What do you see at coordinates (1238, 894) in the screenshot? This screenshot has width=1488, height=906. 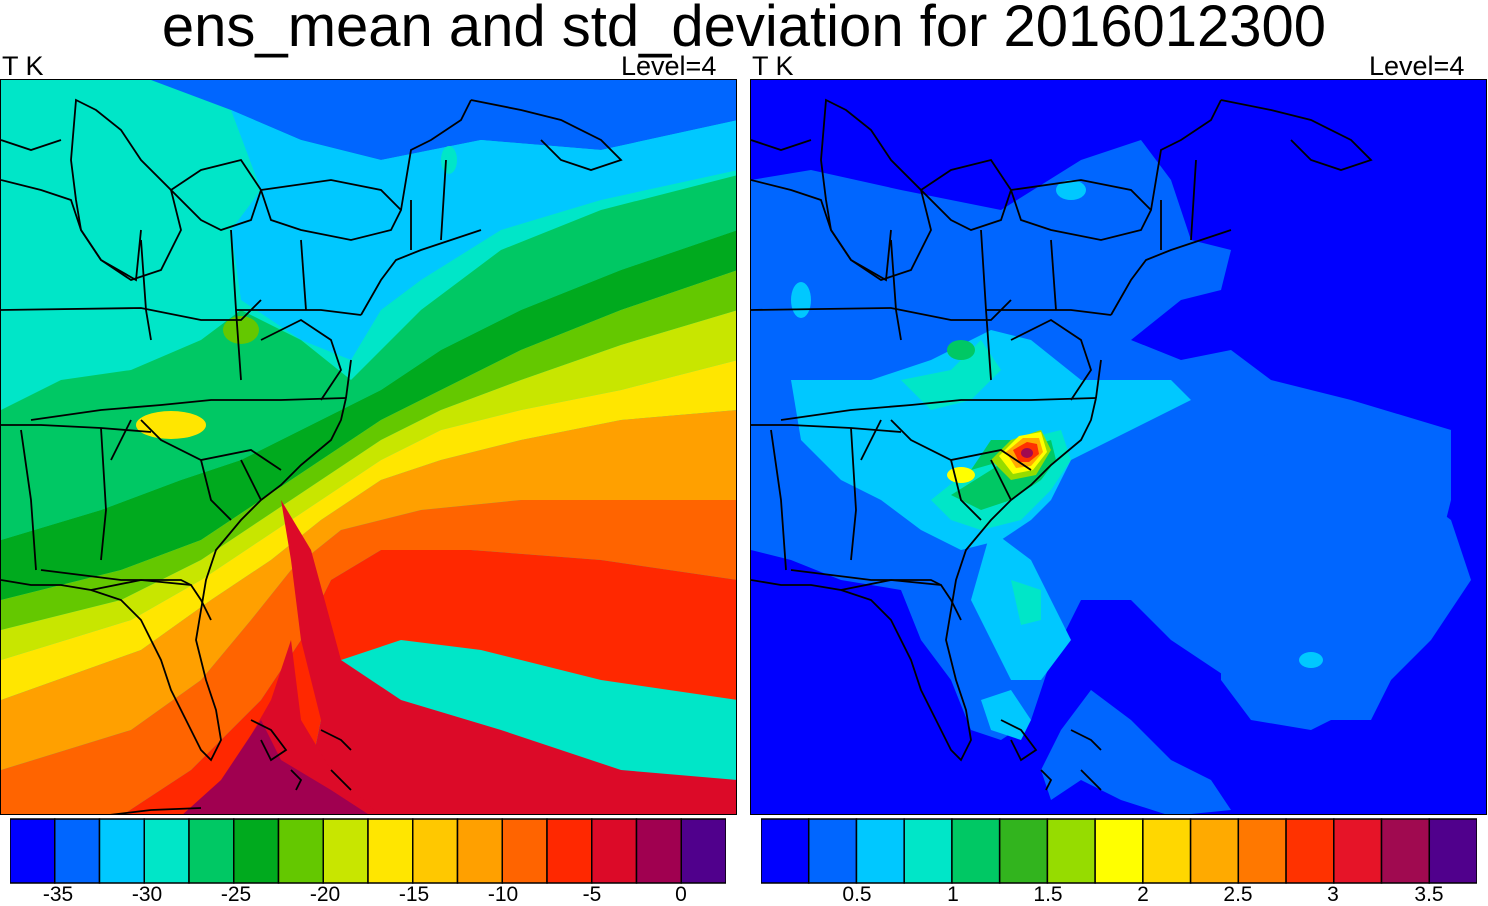 I see `colorbar-tick-label: 2.5` at bounding box center [1238, 894].